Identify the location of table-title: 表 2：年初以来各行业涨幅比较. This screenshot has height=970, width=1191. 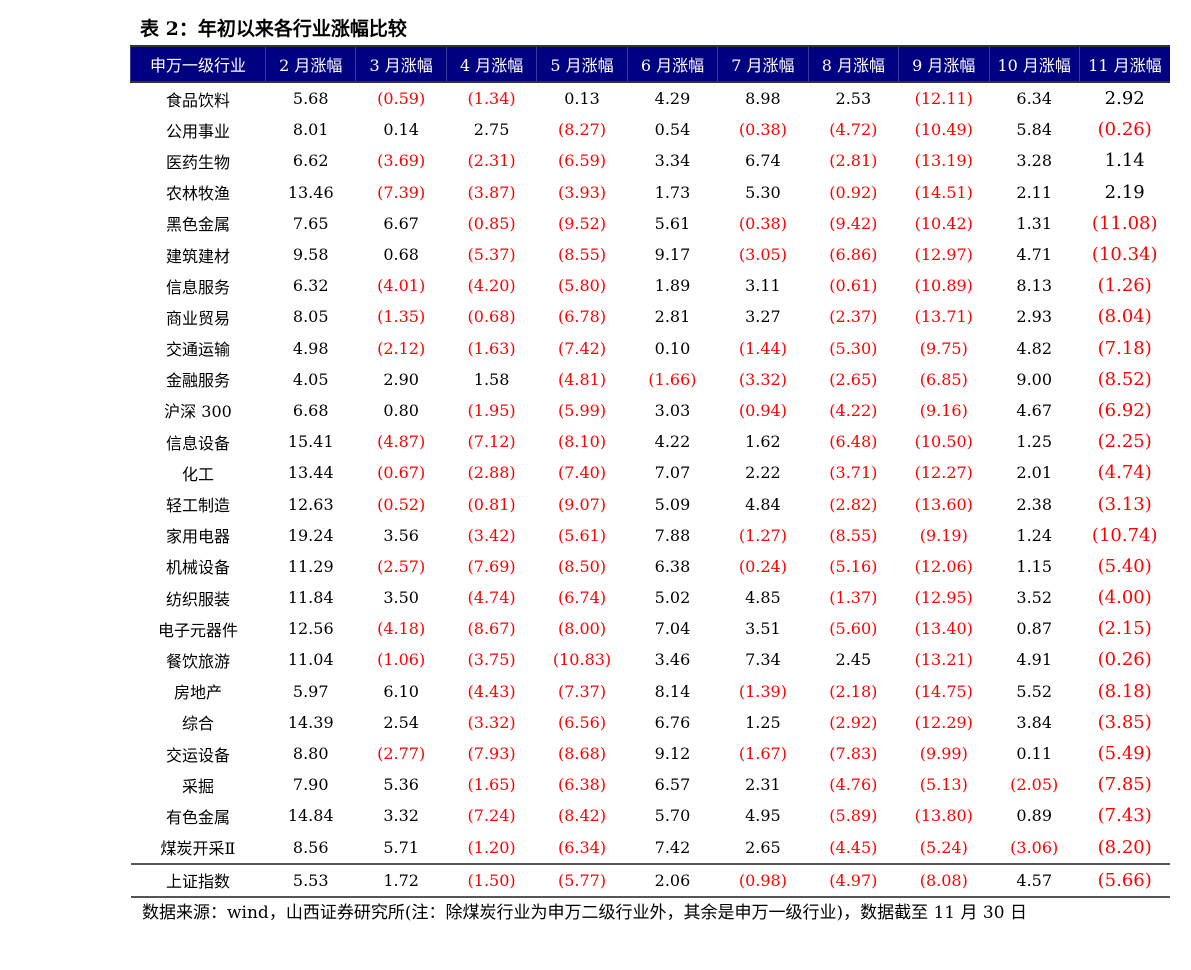
(273, 29).